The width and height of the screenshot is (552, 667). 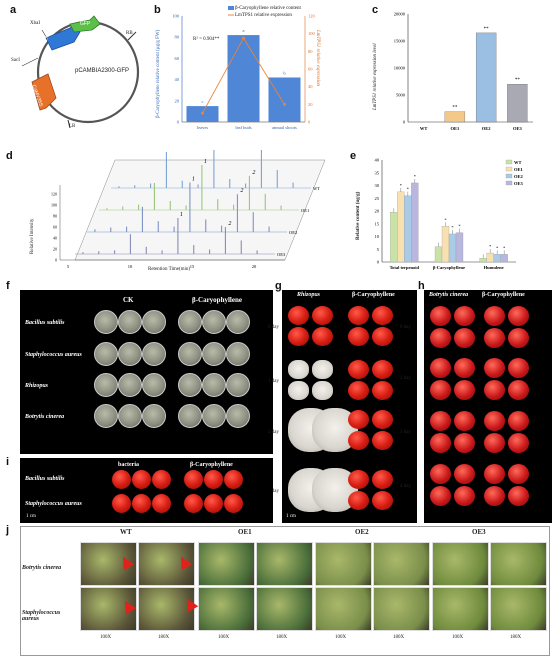 What do you see at coordinates (146, 490) in the screenshot?
I see `panel-i-background` at bounding box center [146, 490].